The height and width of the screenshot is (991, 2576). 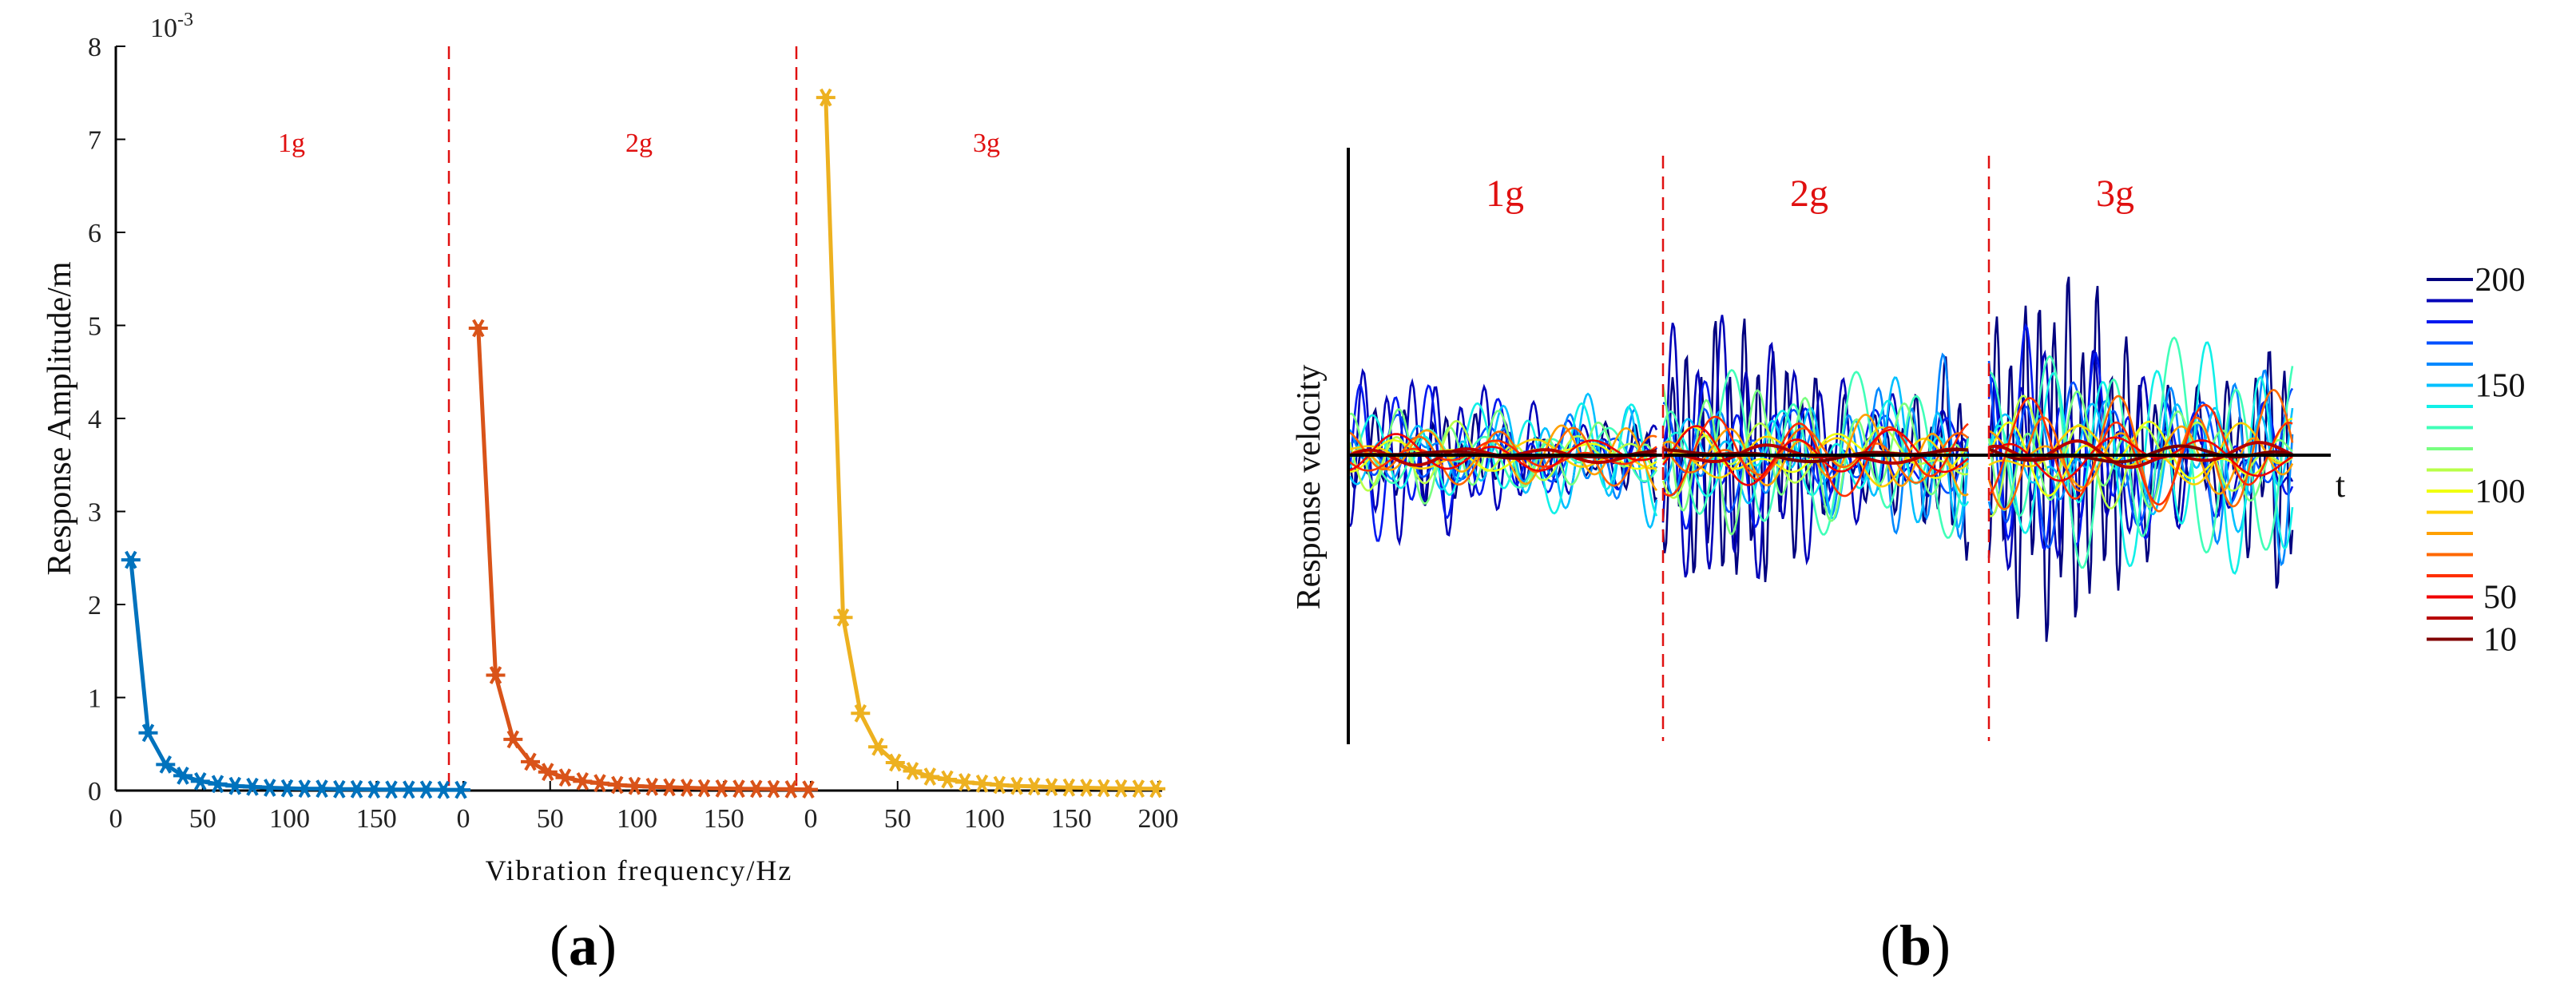 I want to click on b-region-label-3g: 3g, so click(x=2115, y=193).